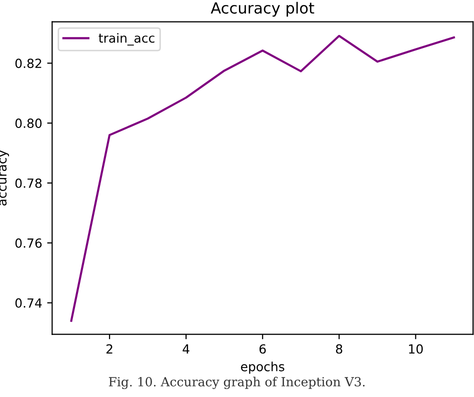 The image size is (474, 397). I want to click on x-tick-label: 10, so click(416, 349).